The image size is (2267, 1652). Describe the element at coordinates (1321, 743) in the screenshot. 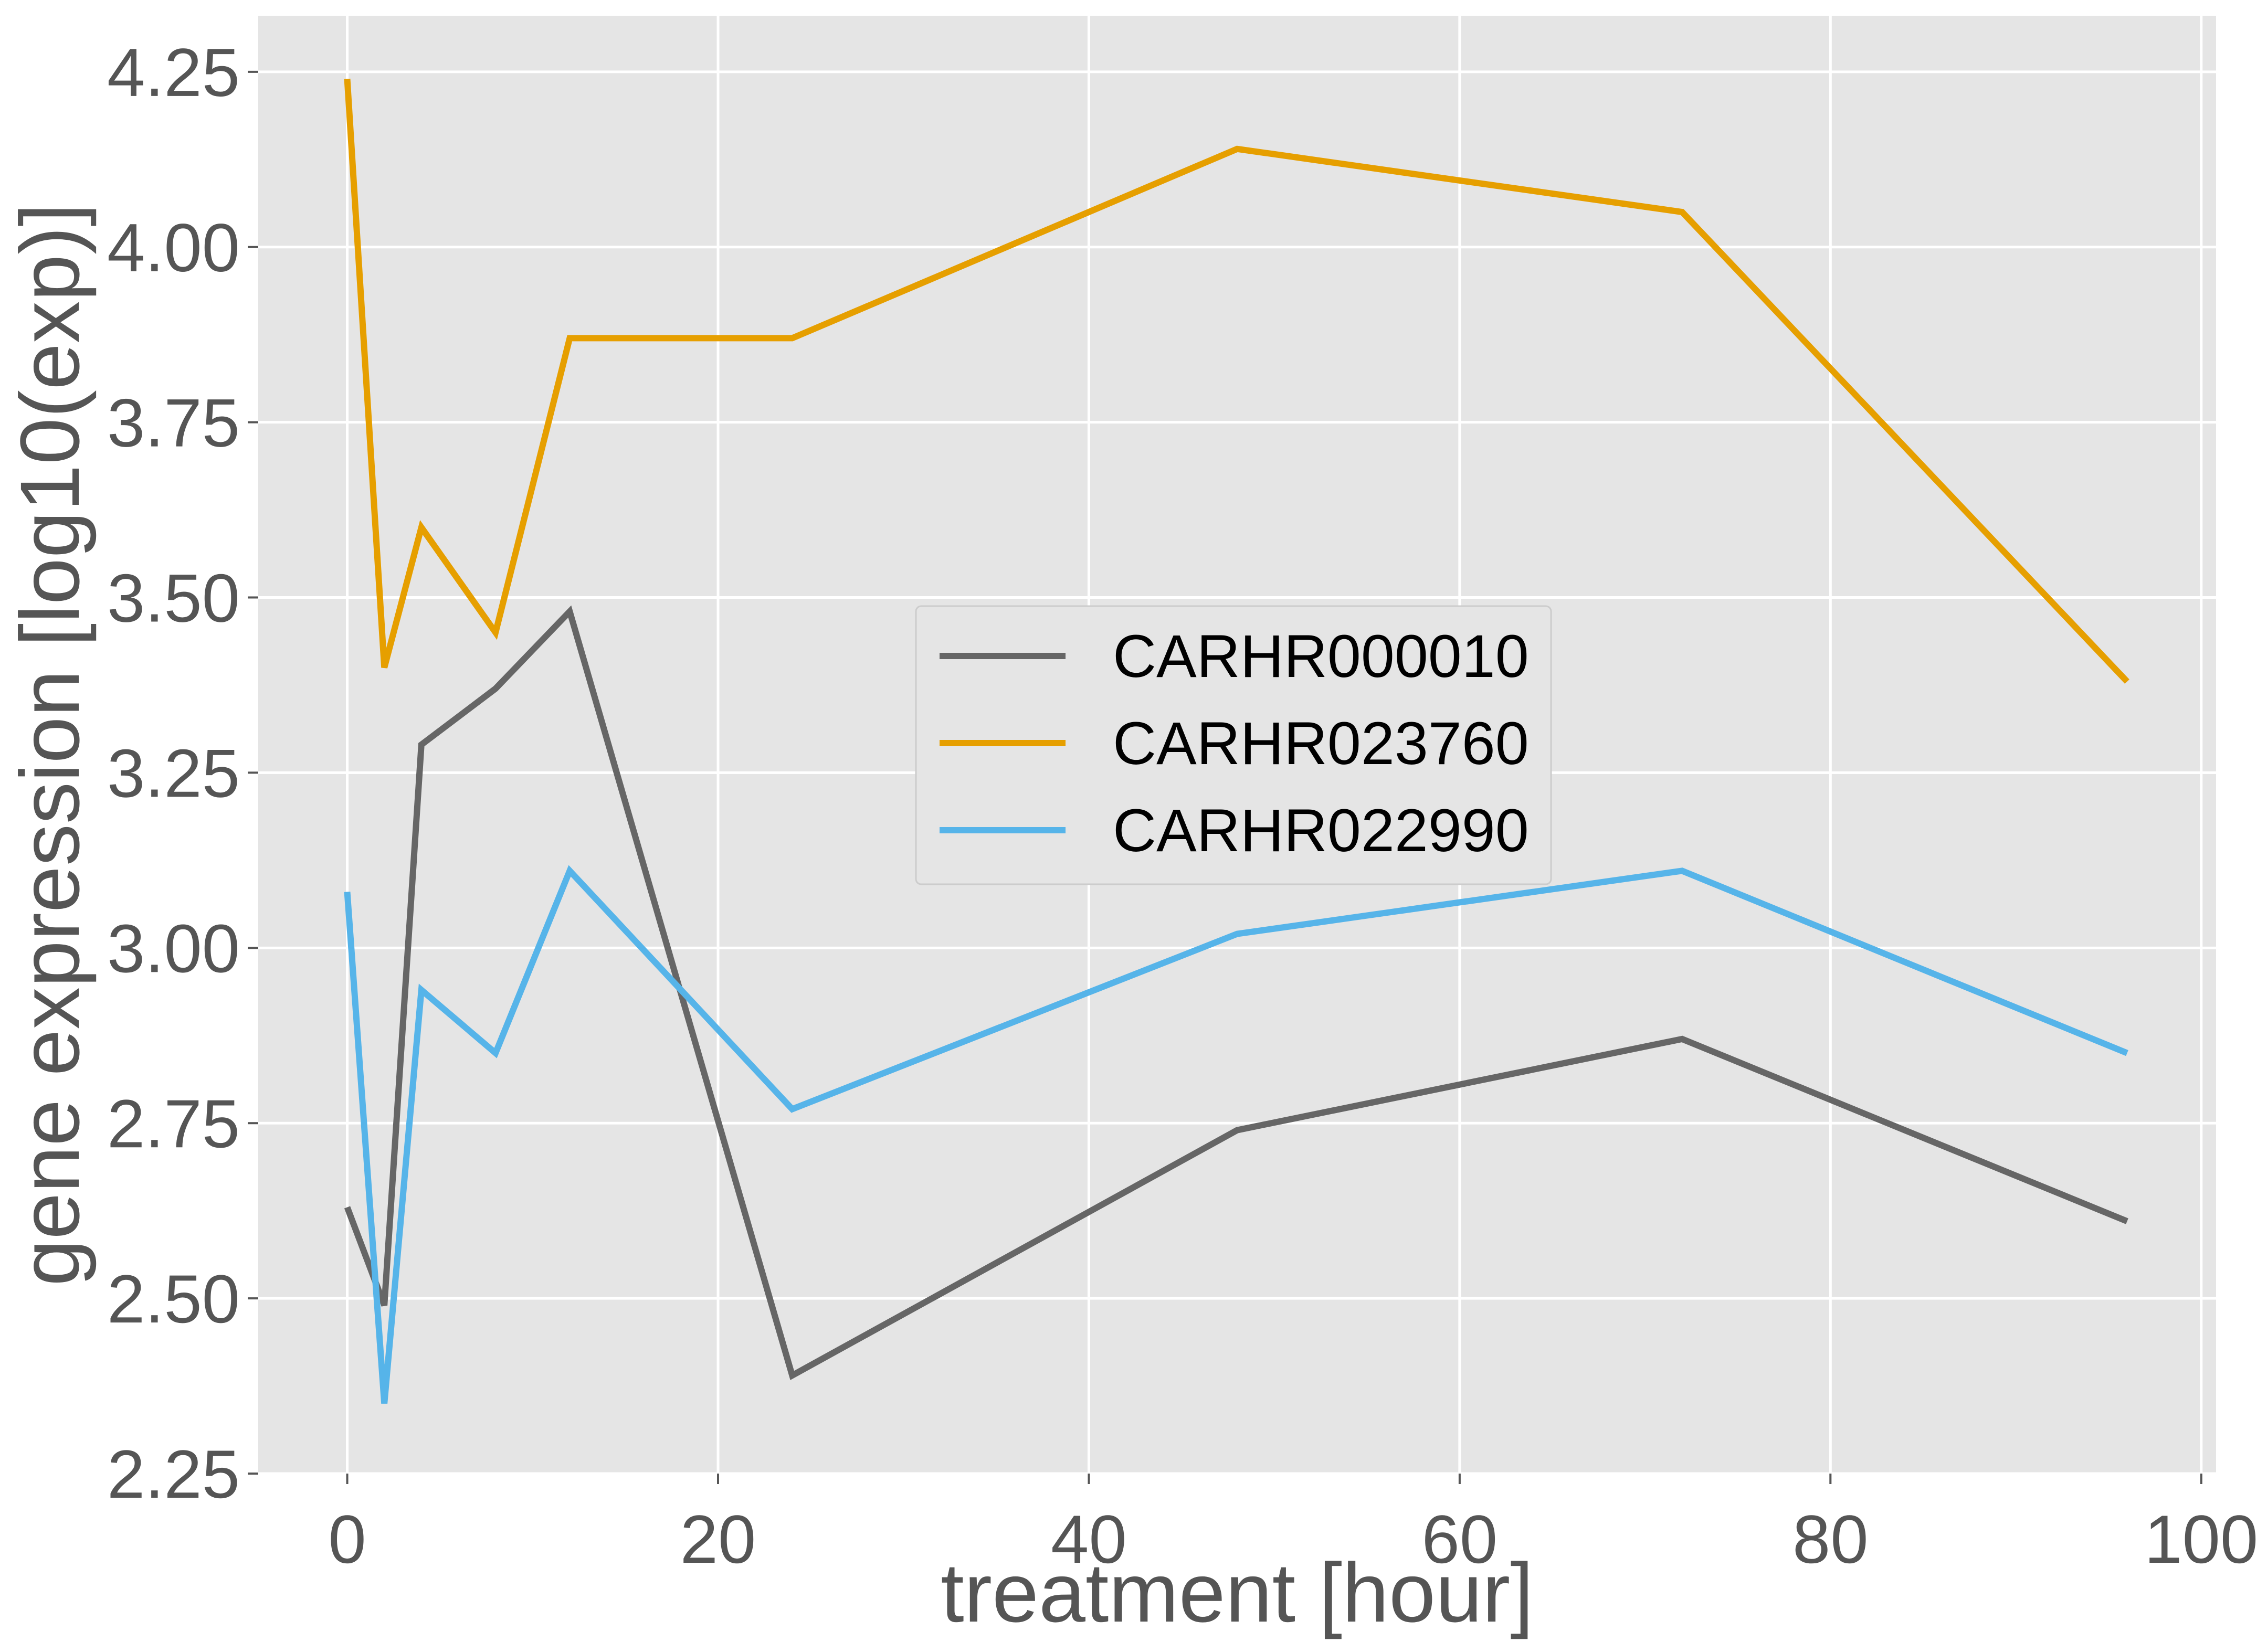

I see `legend-entry-2: CARHR023760` at that location.